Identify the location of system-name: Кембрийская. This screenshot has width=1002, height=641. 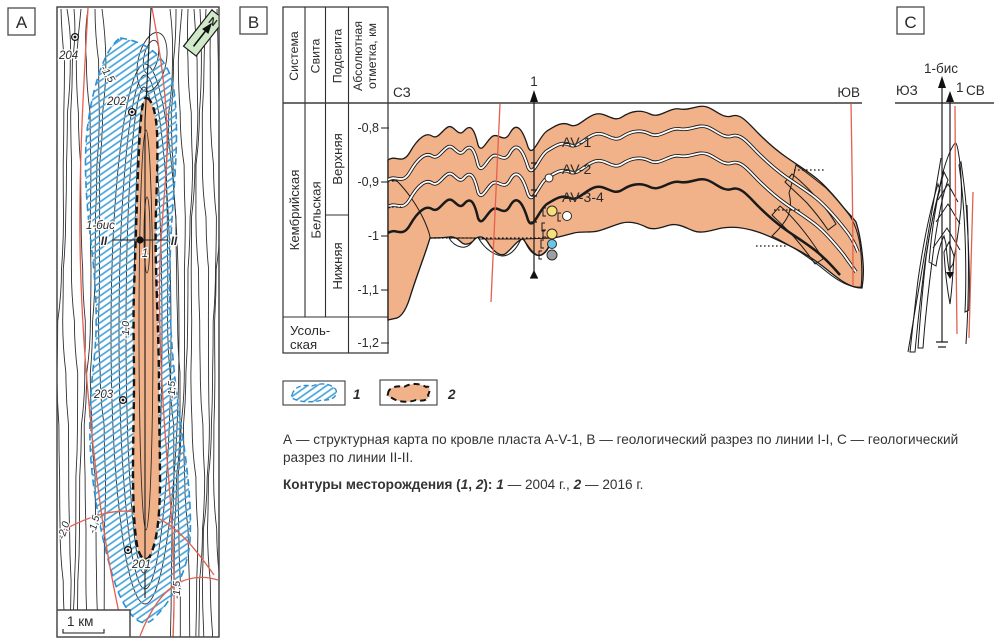
(294, 210).